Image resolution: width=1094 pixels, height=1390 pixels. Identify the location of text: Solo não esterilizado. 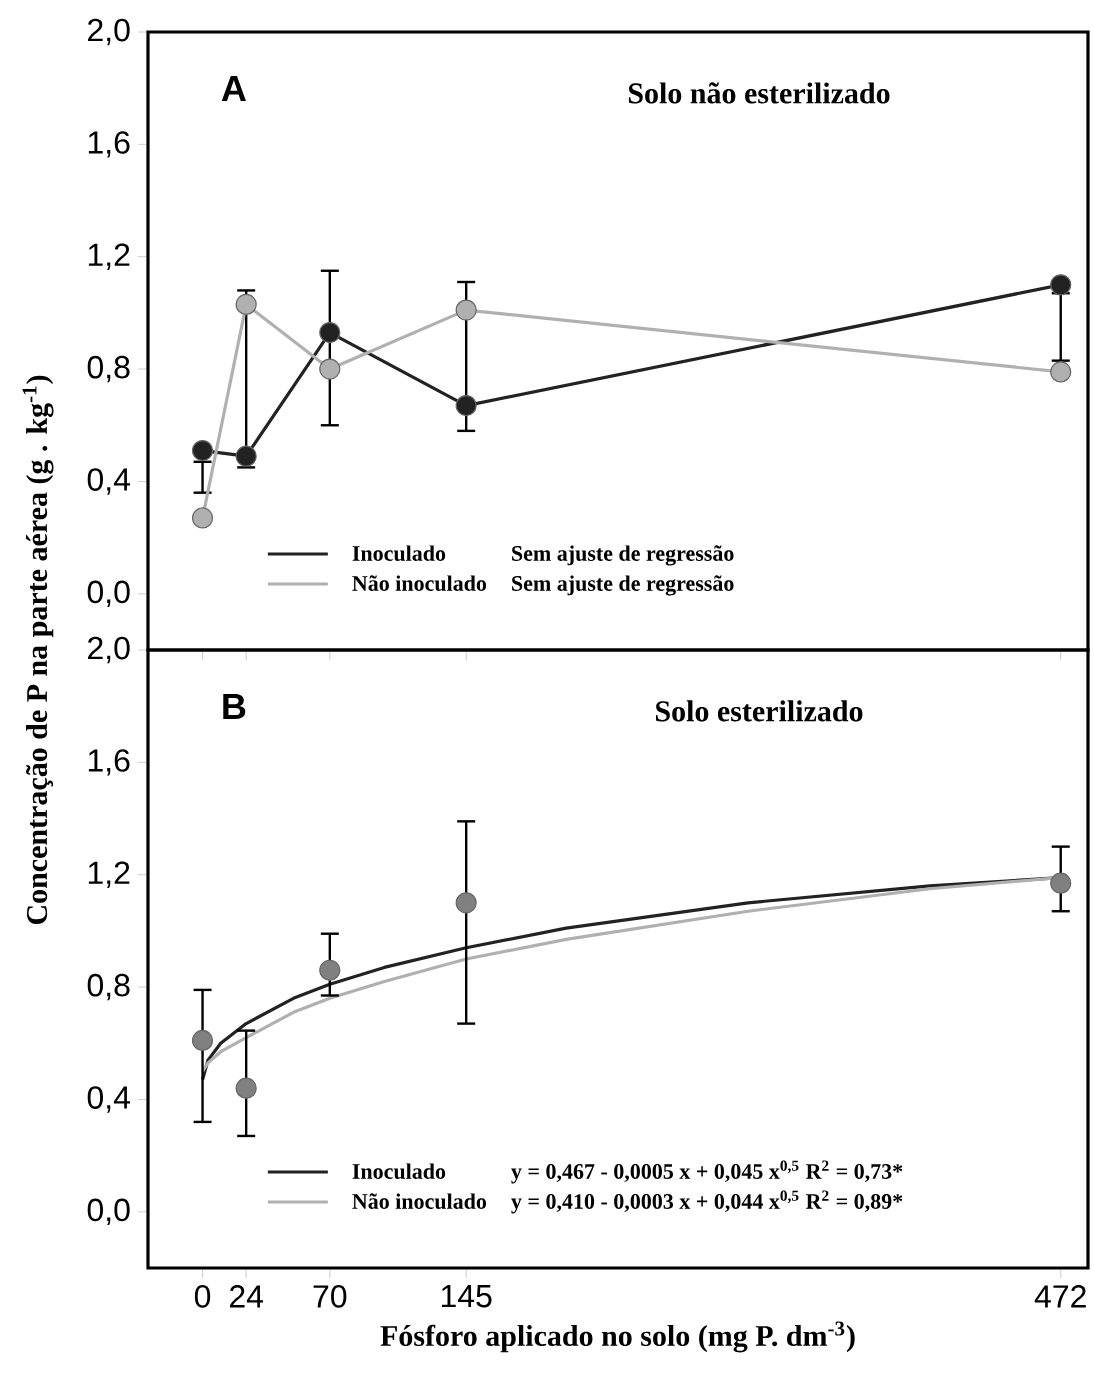
(759, 93).